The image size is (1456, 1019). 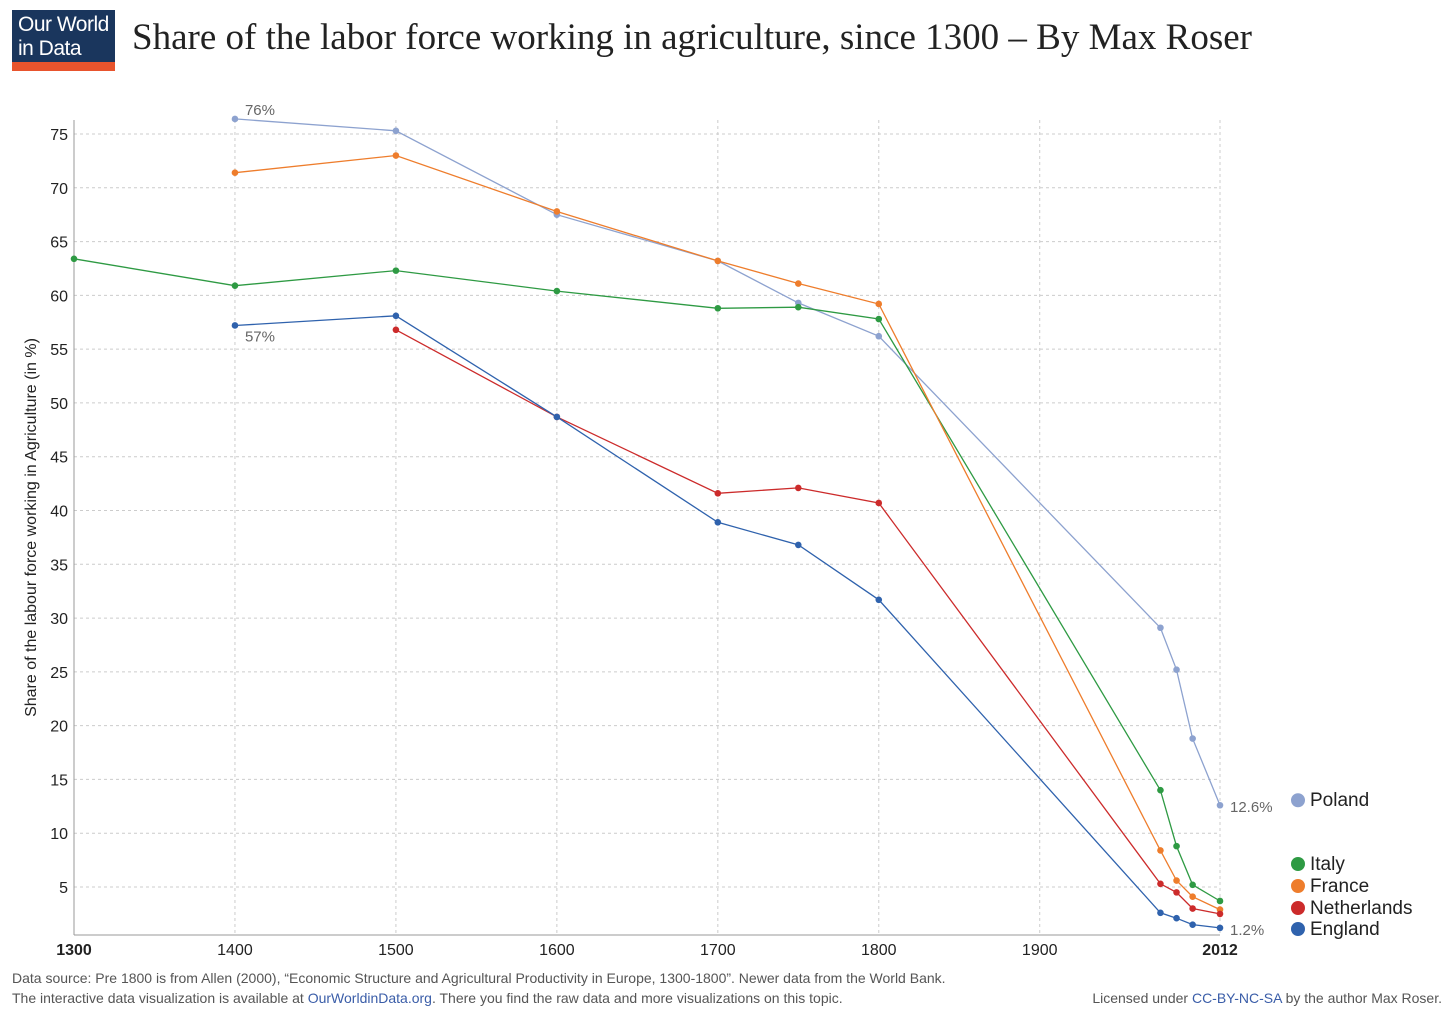 What do you see at coordinates (59, 189) in the screenshot?
I see `y-tick-label: 70` at bounding box center [59, 189].